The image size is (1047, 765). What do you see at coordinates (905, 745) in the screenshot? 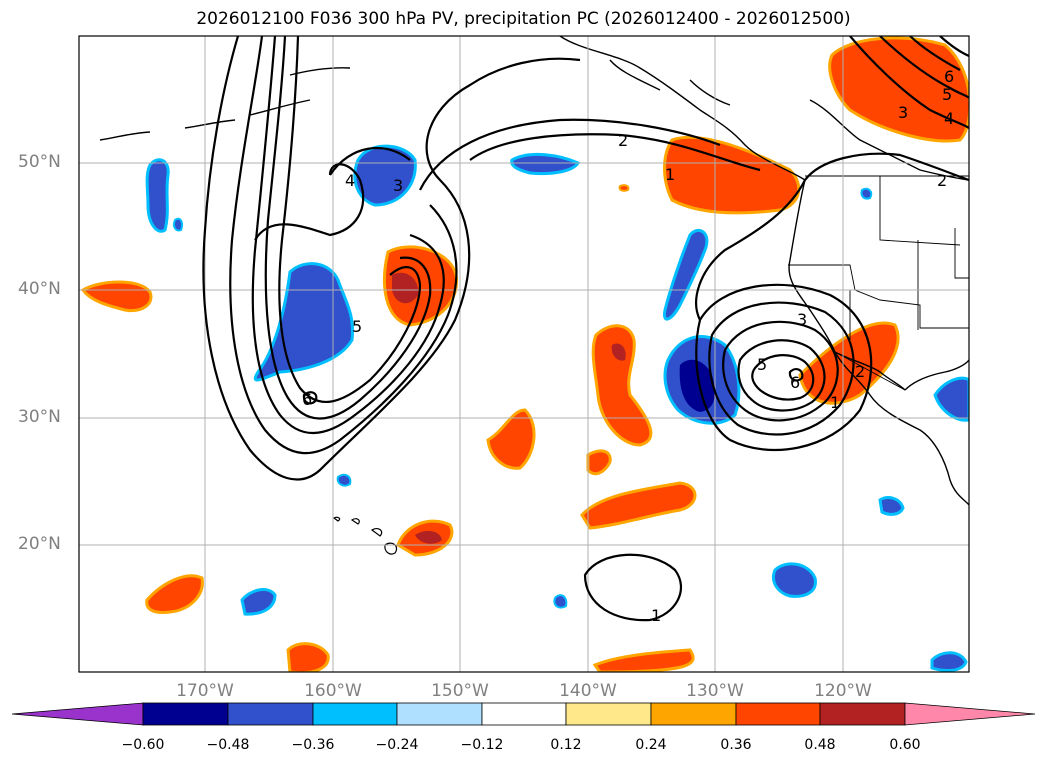
I see `colorbar-tick-label: 0.60` at bounding box center [905, 745].